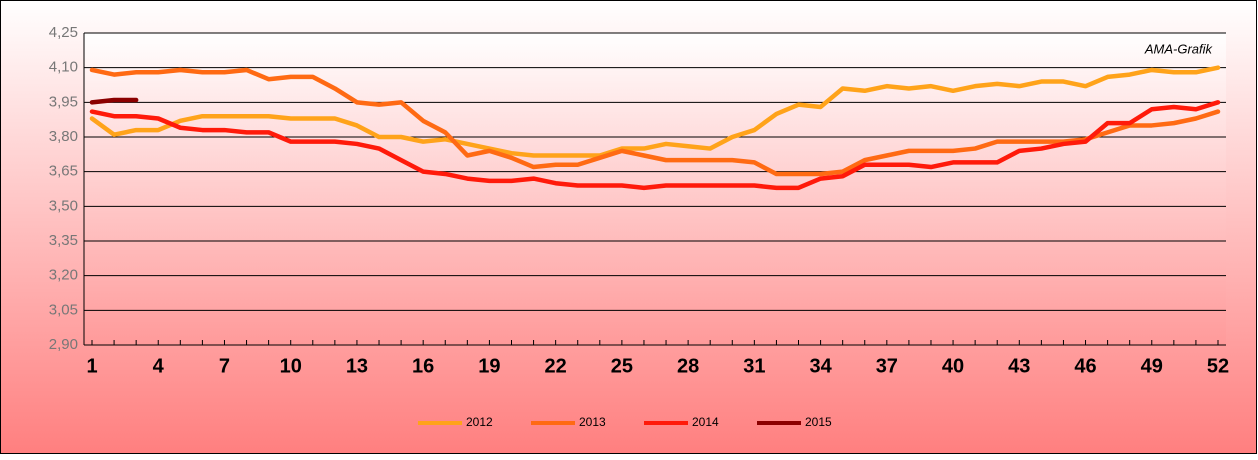 The height and width of the screenshot is (460, 1258). What do you see at coordinates (63, 171) in the screenshot?
I see `y-tick-label: 3,65` at bounding box center [63, 171].